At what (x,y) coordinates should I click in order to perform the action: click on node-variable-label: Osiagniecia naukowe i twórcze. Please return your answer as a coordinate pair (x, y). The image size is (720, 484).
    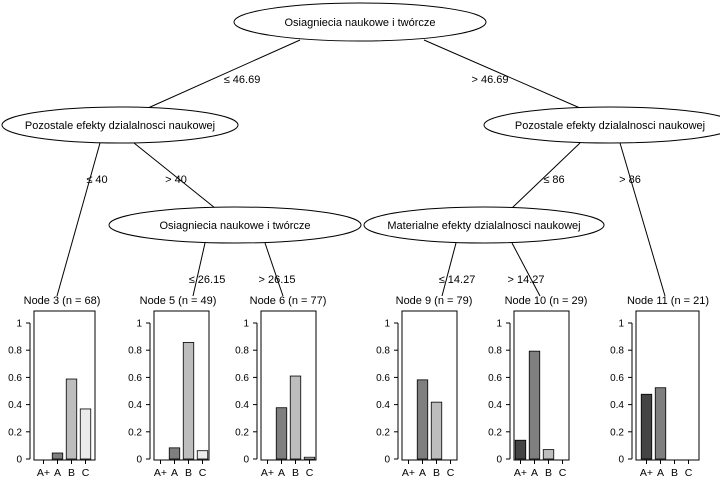
    Looking at the image, I should click on (234, 226).